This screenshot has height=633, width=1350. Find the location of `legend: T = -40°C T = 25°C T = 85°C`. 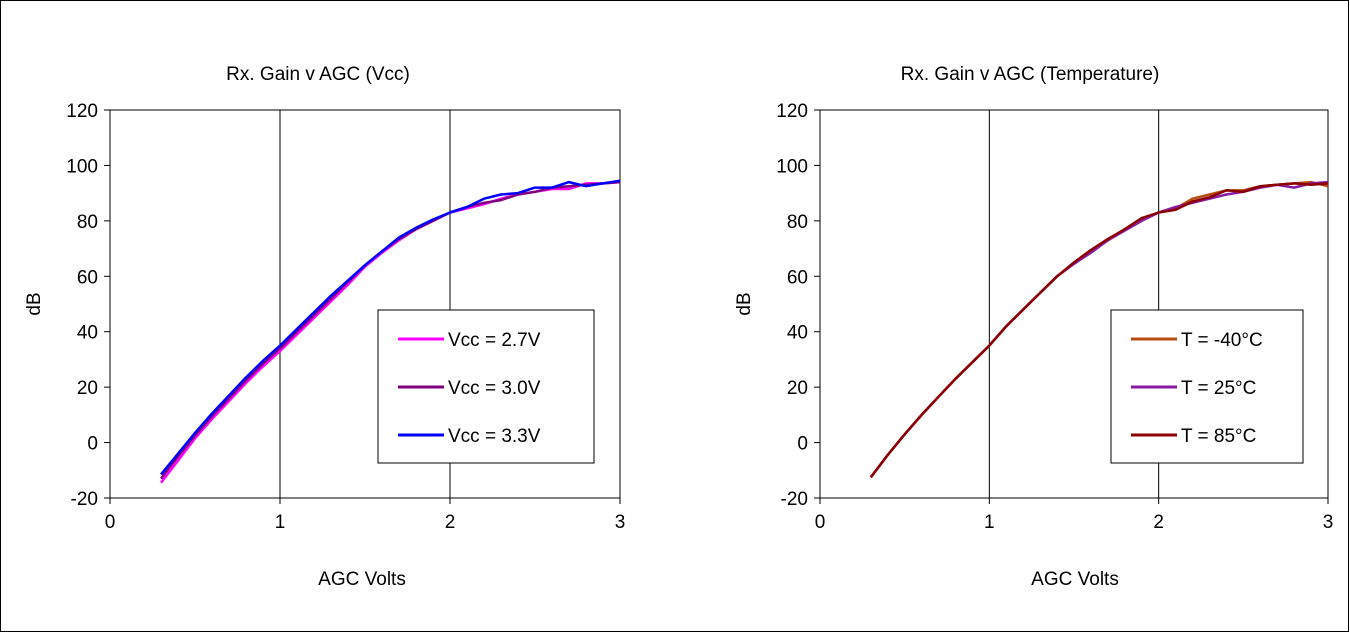

legend: T = -40°C T = 25°C T = 85°C is located at coordinates (1207, 386).